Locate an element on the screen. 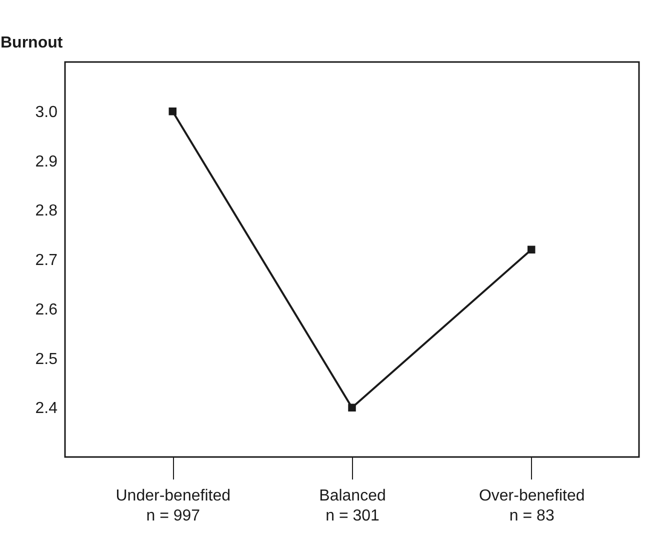 The height and width of the screenshot is (536, 659). y-axis-title: Burnout is located at coordinates (32, 43).